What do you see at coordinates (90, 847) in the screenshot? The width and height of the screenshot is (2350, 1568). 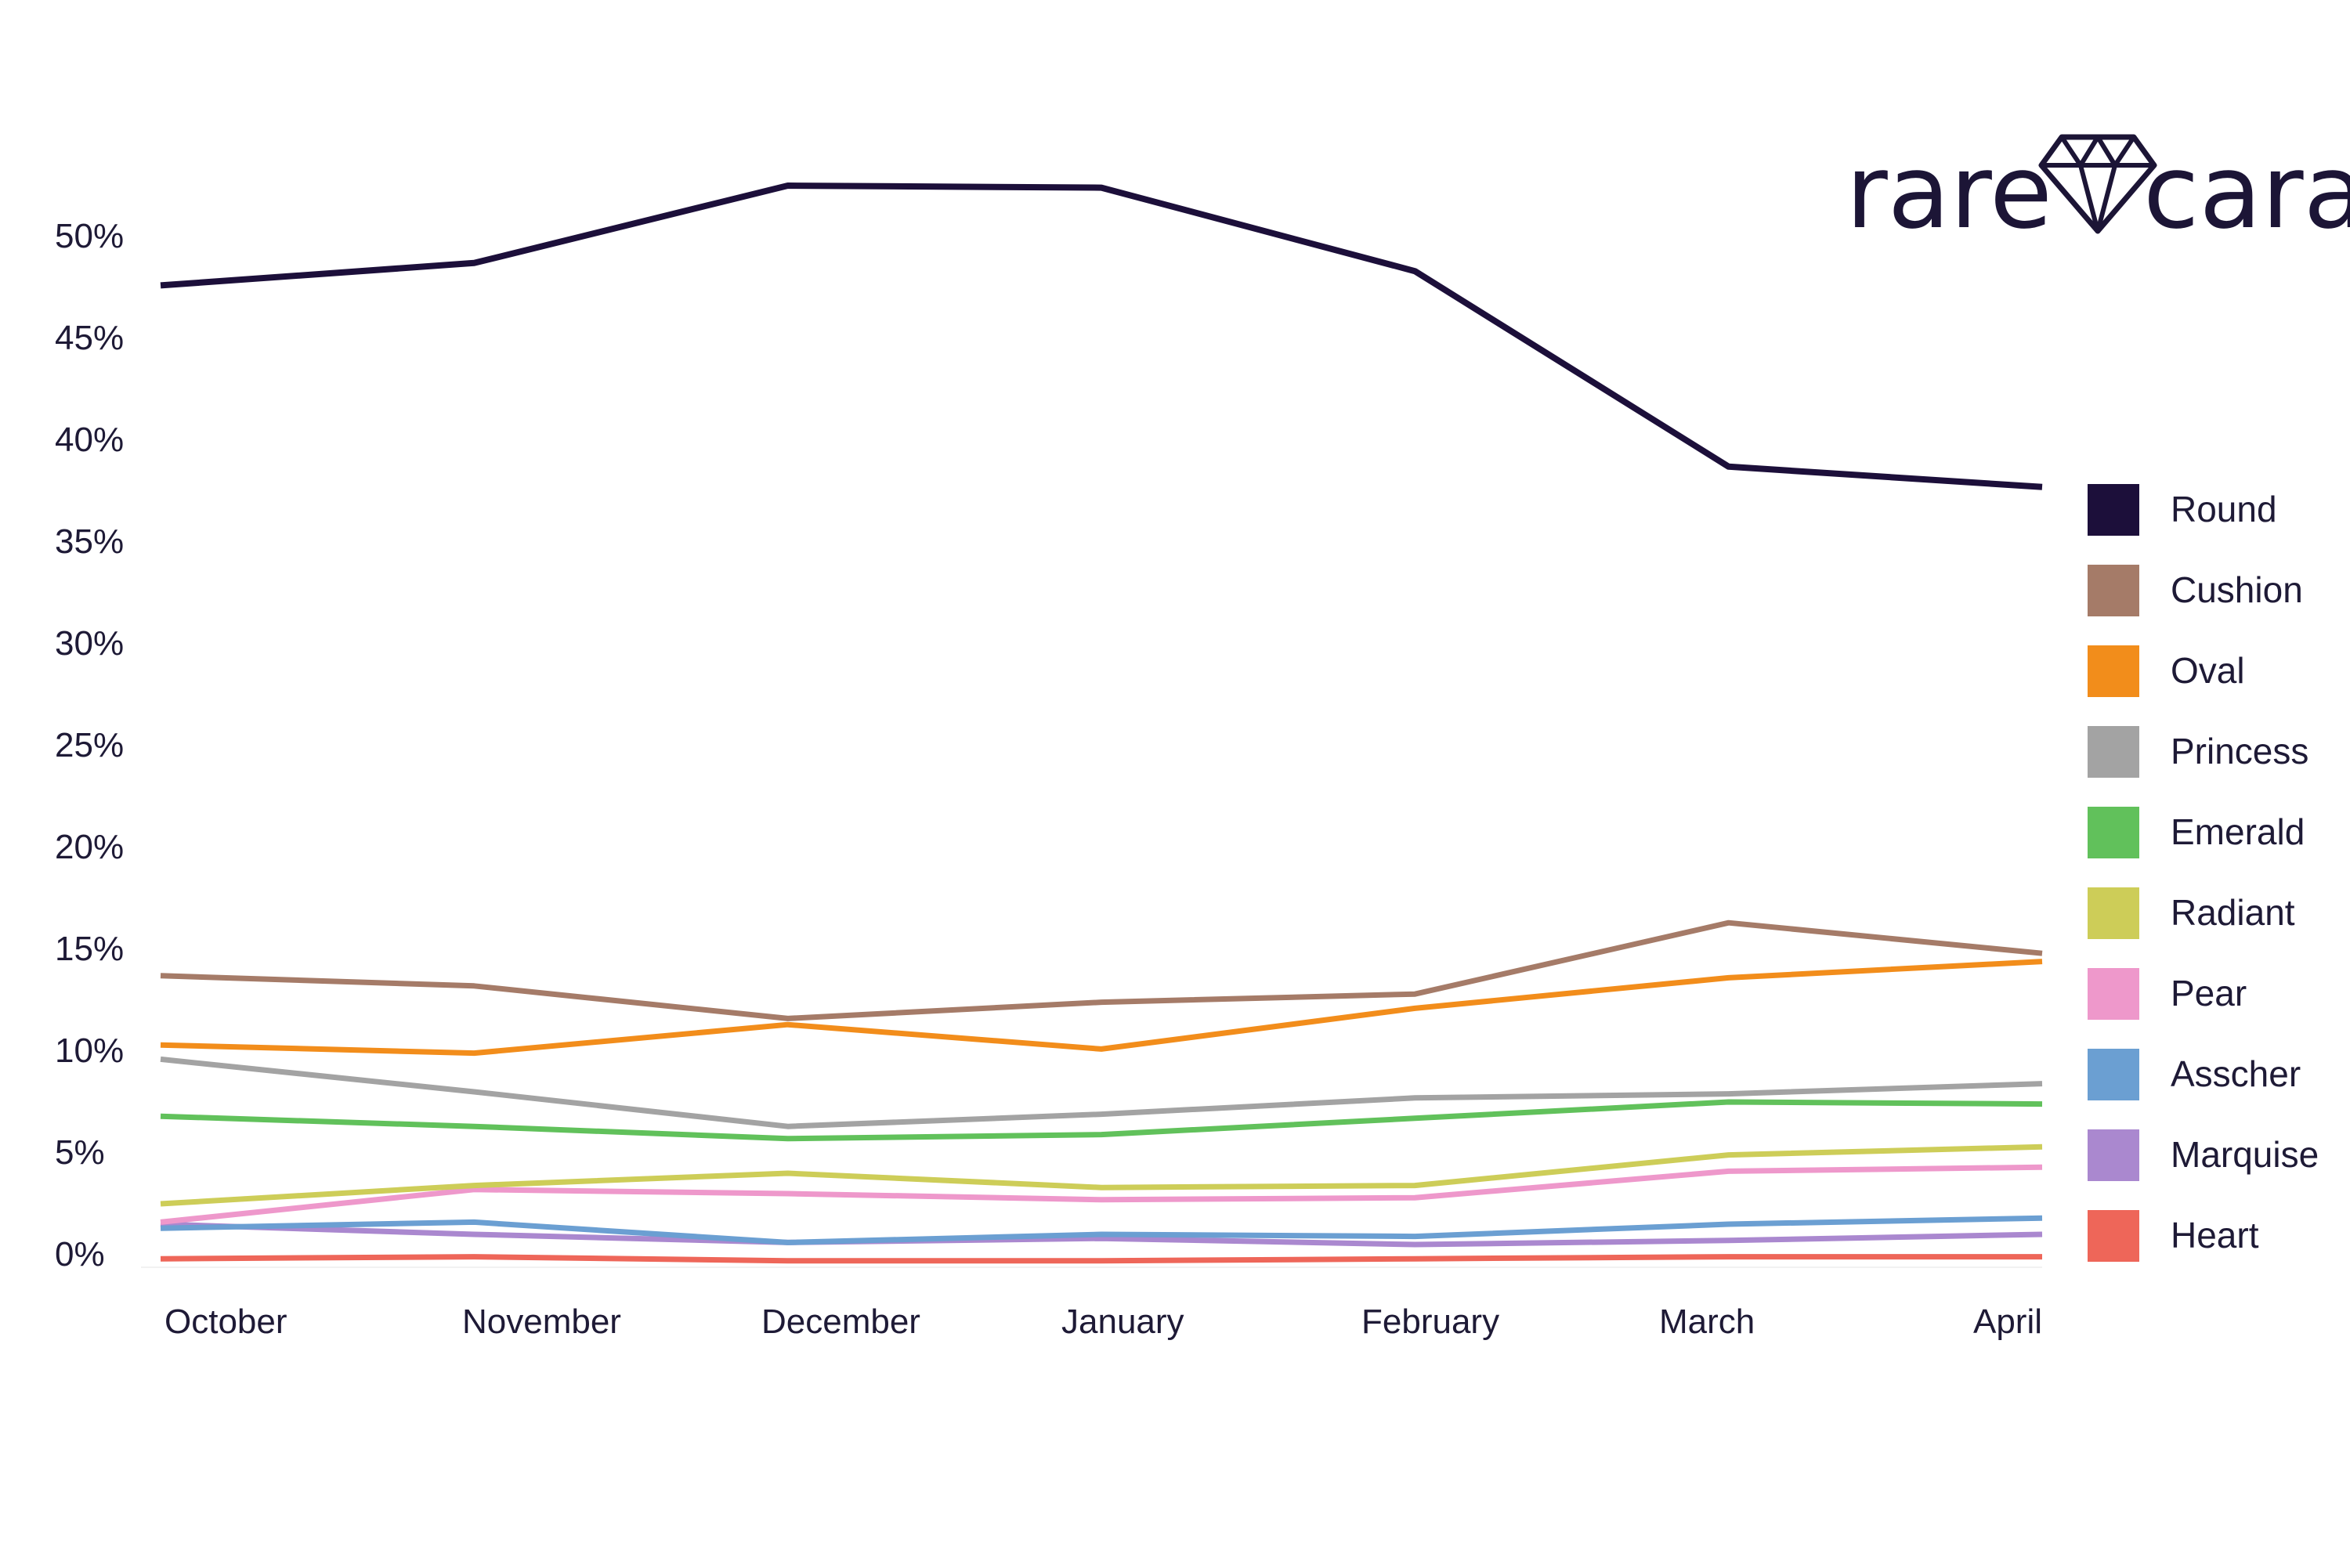 I see `y-tick-label: 20%` at bounding box center [90, 847].